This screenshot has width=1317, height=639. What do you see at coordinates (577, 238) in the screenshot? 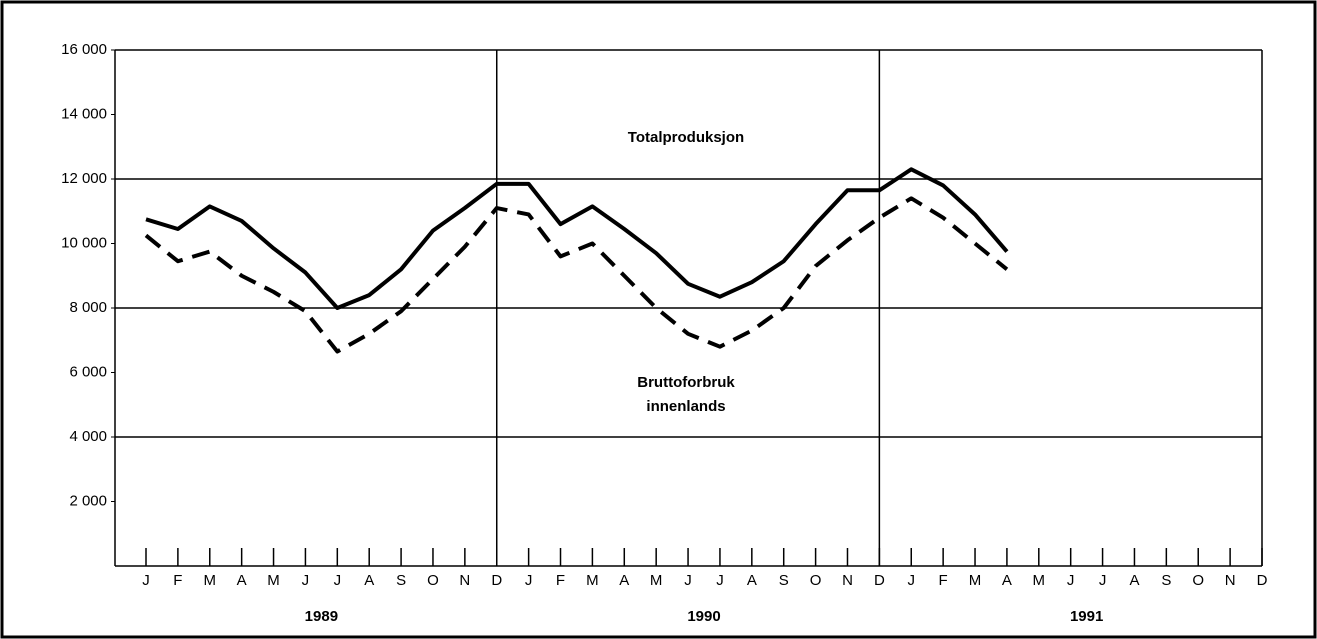
I see `series-line` at bounding box center [577, 238].